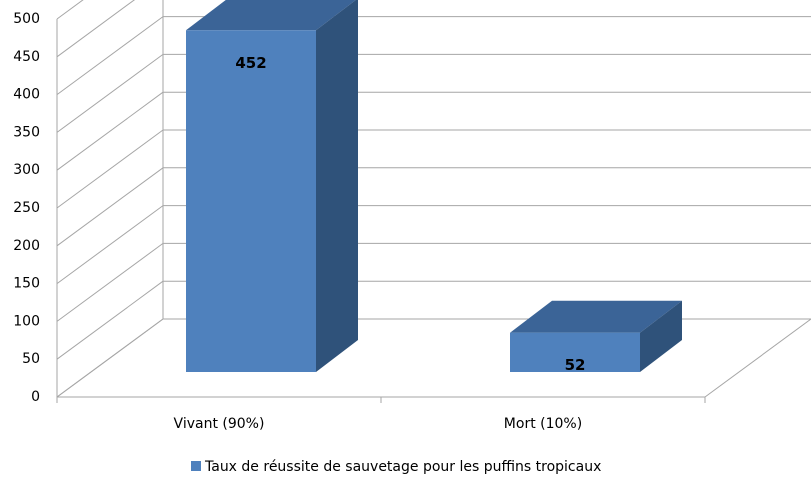 Image resolution: width=811 pixels, height=479 pixels. Describe the element at coordinates (575, 365) in the screenshot. I see `data-label: 52` at that location.